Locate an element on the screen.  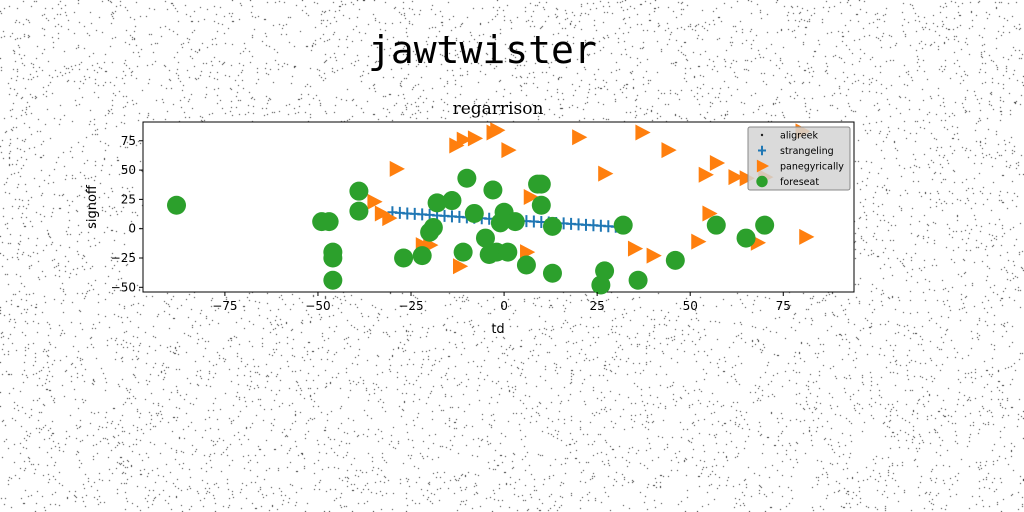
y-tick-label: 0 is located at coordinates (132, 229).